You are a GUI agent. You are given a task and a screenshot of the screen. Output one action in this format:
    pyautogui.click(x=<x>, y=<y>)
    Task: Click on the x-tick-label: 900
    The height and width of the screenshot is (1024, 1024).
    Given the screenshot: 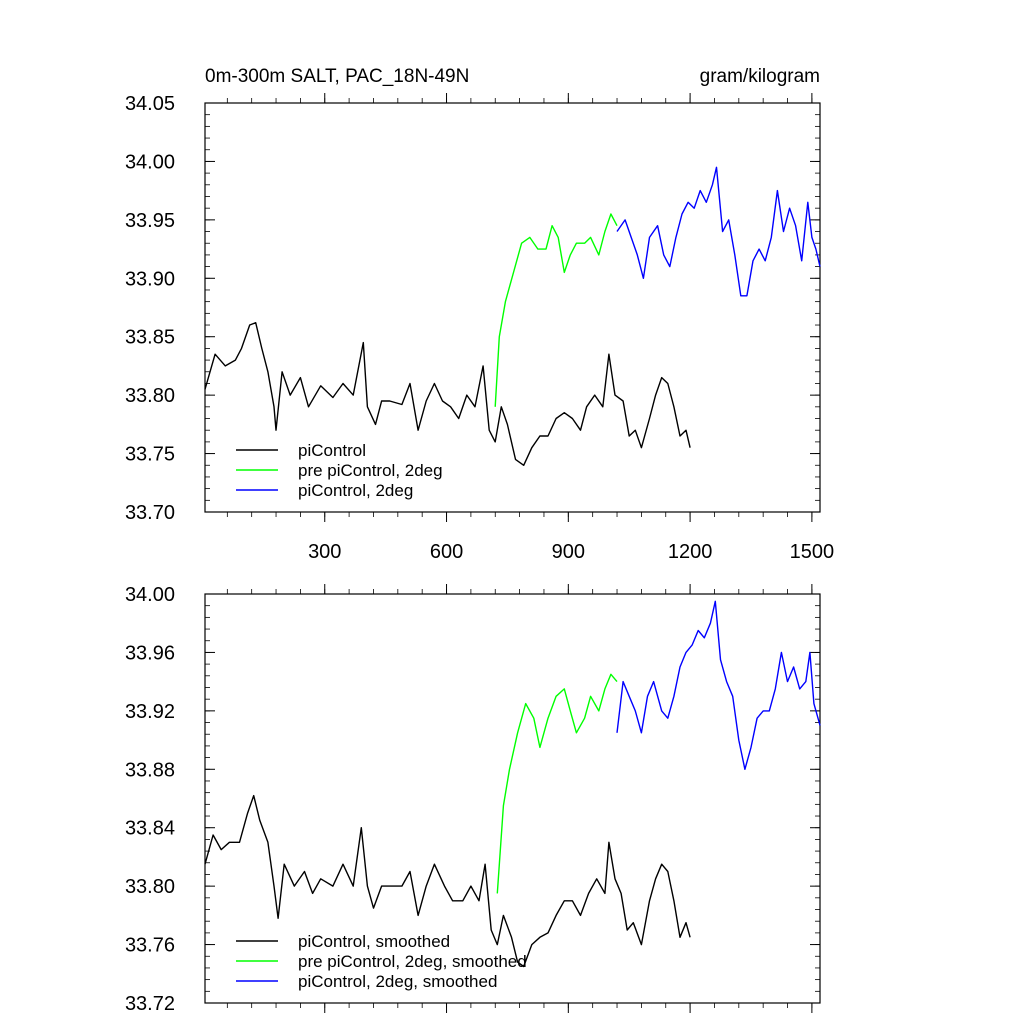 What is the action you would take?
    pyautogui.click(x=568, y=552)
    